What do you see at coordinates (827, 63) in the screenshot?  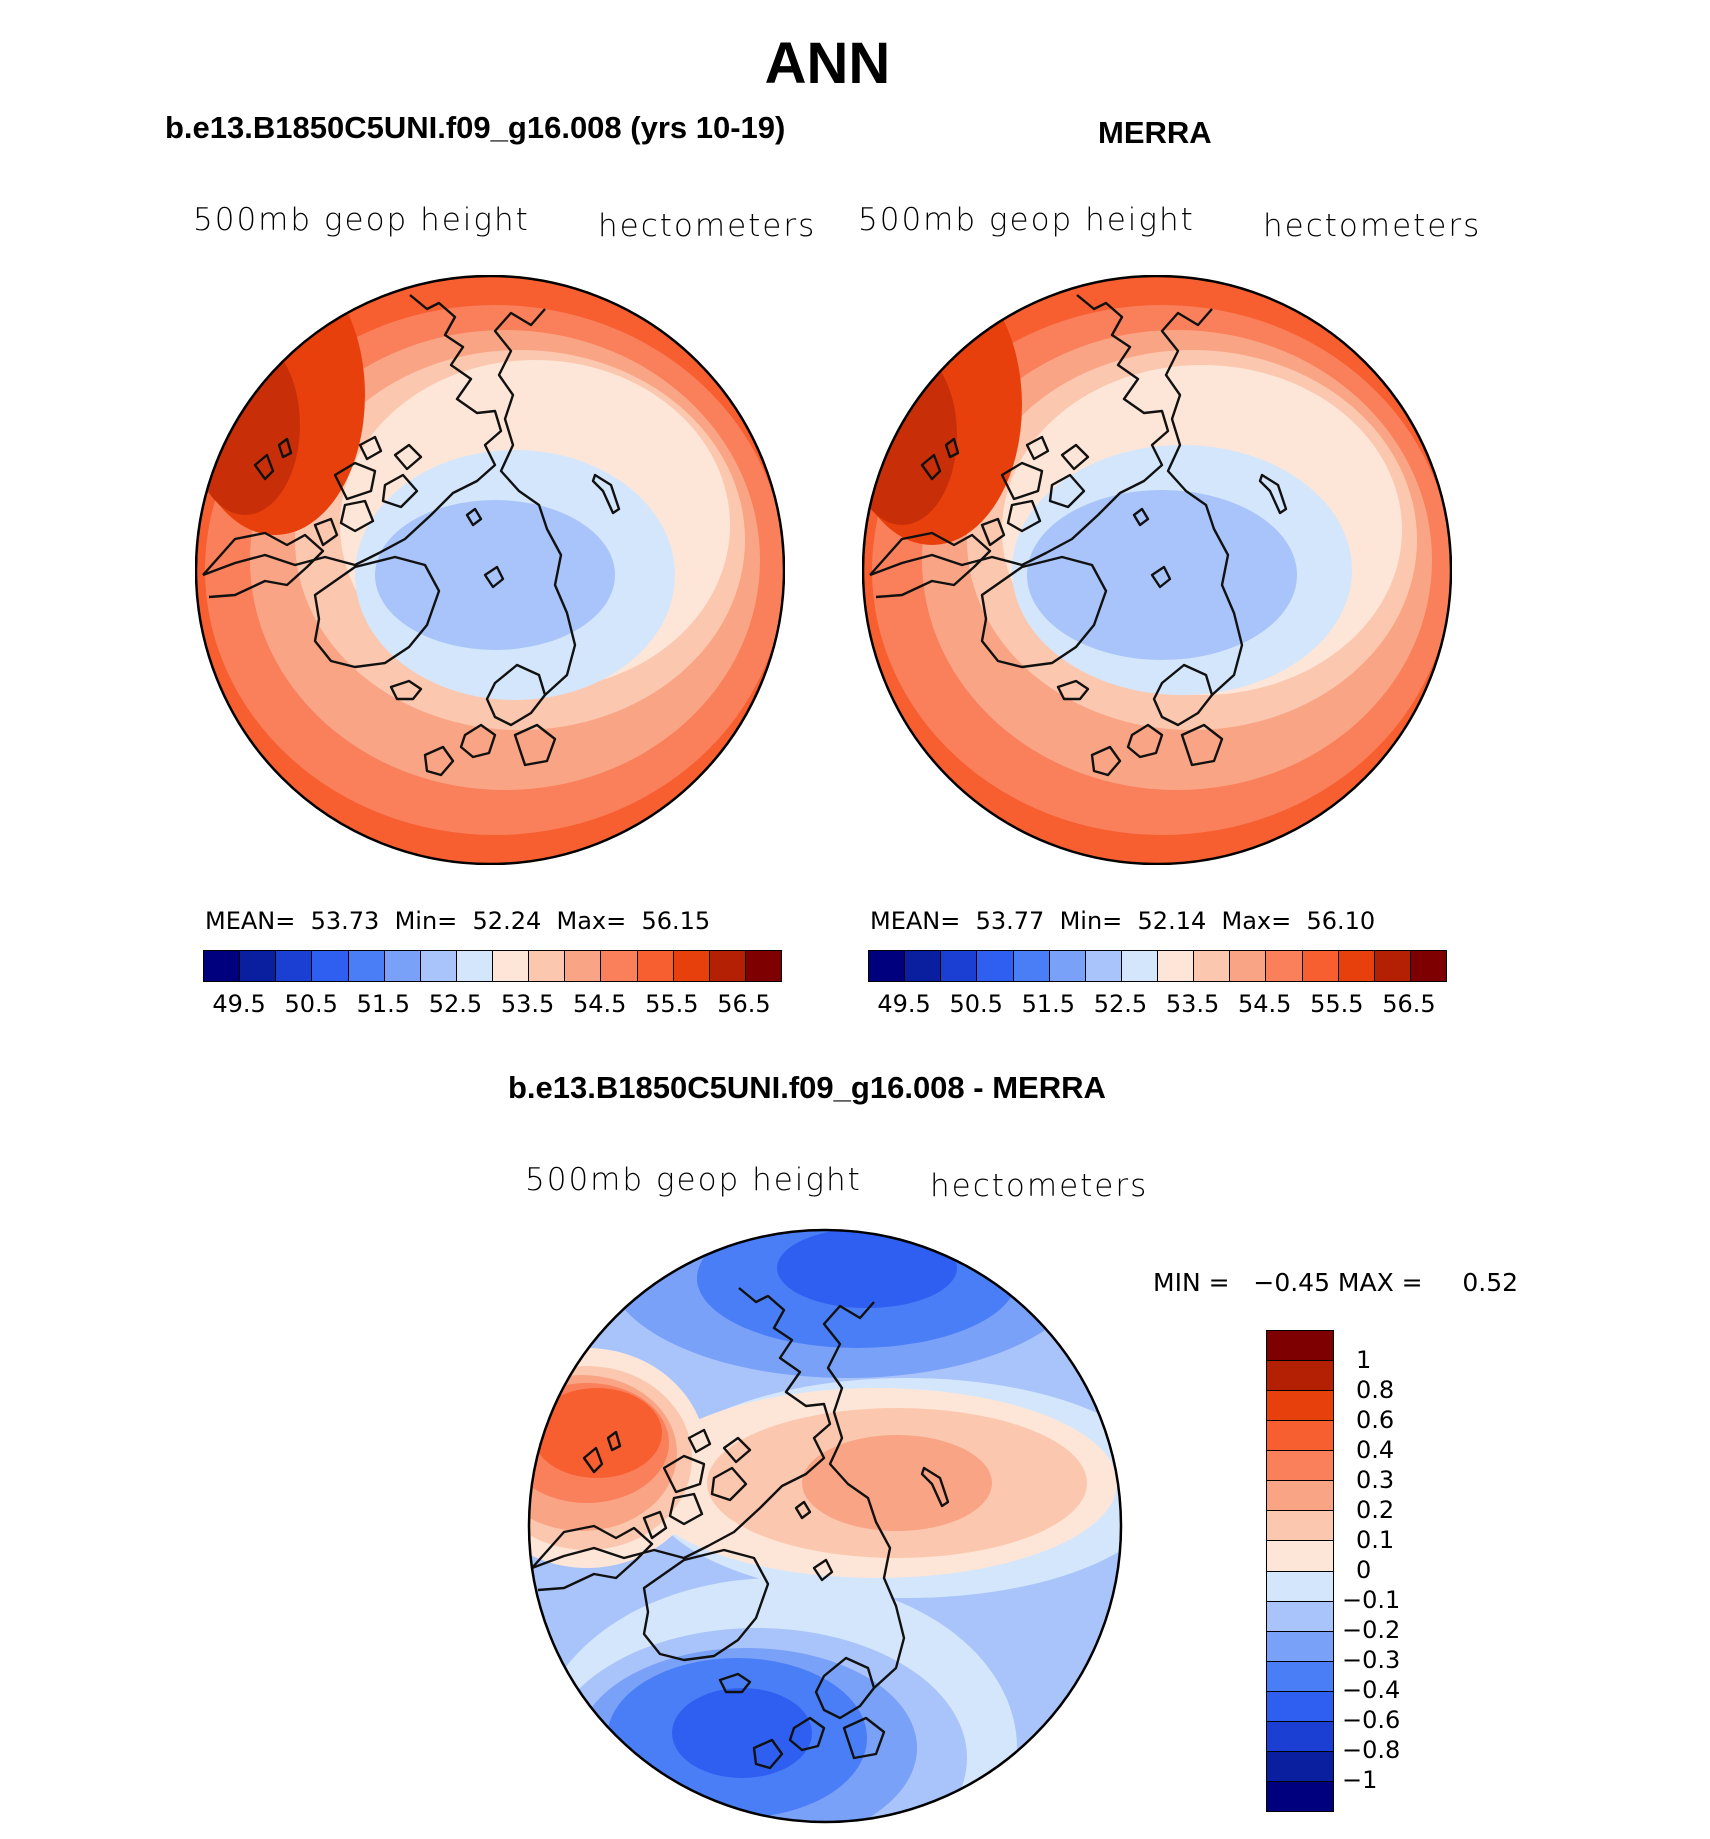 I see `figure-title: ANN` at bounding box center [827, 63].